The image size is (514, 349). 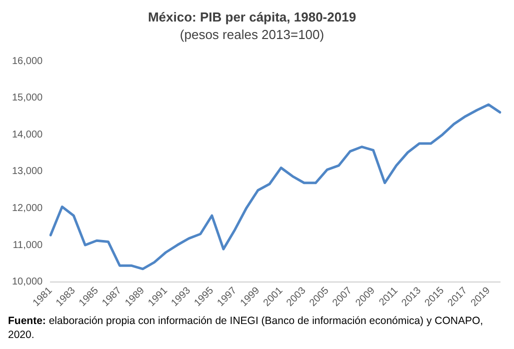 I want to click on y-tick-label: 11,000, so click(x=28, y=245).